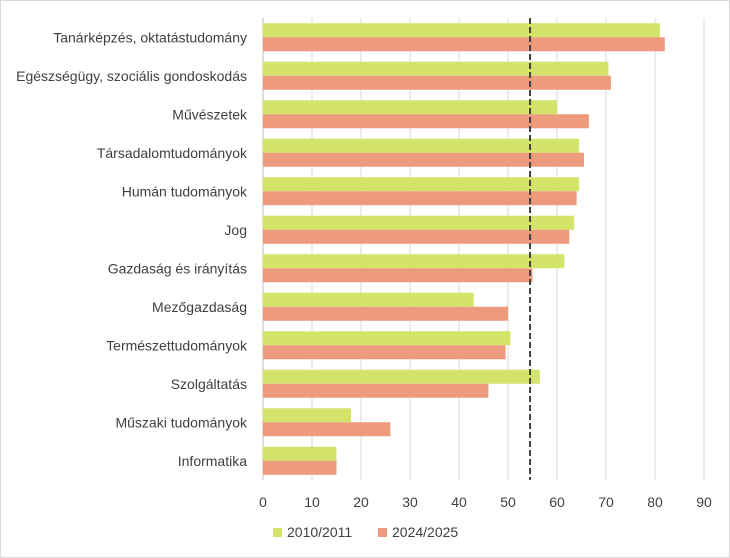  I want to click on legend: 2010/2011 2024/2025, so click(365, 532).